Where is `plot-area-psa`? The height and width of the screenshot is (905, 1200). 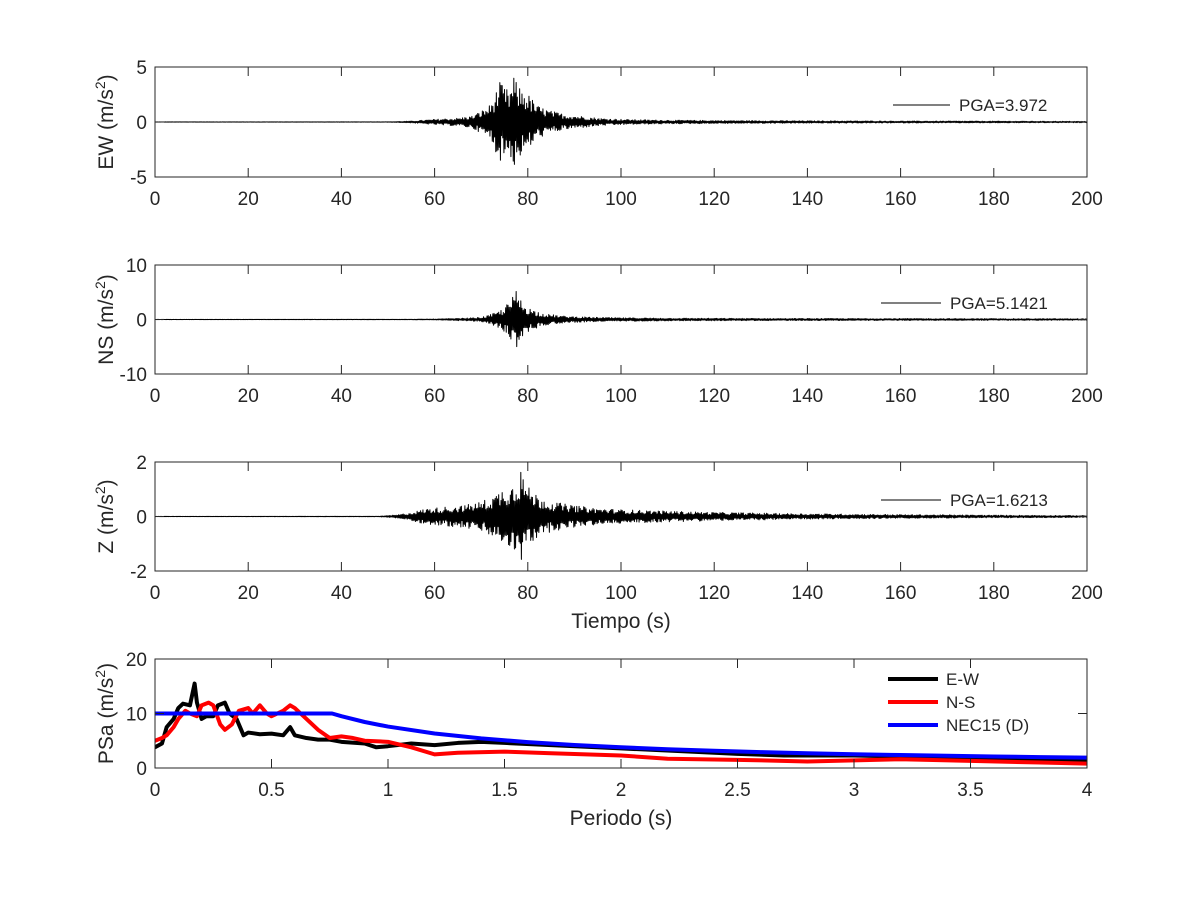 plot-area-psa is located at coordinates (621, 723).